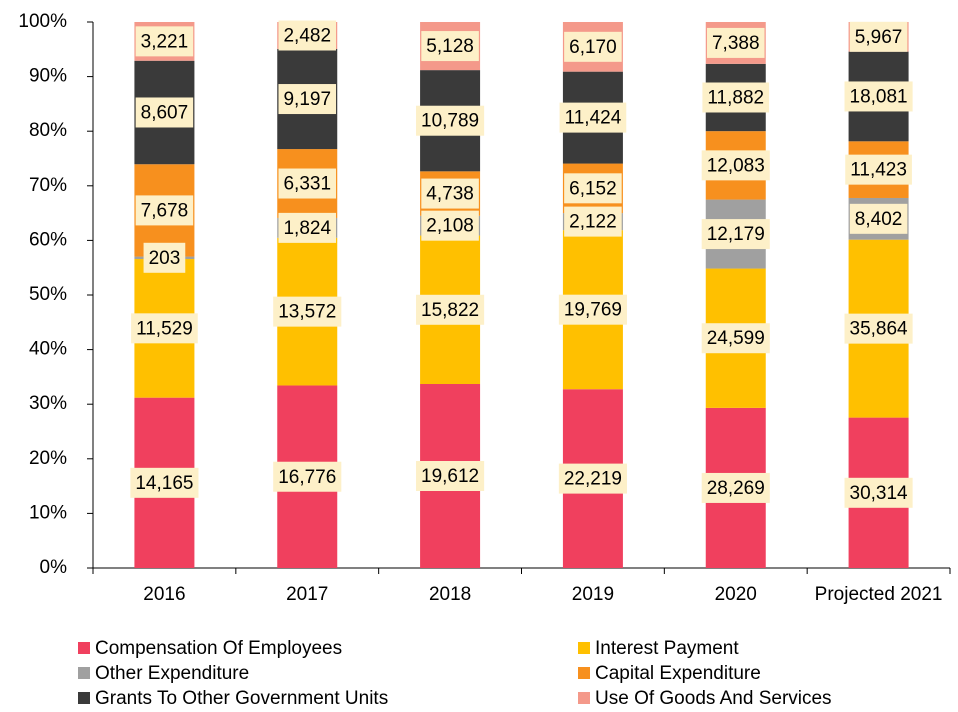 The width and height of the screenshot is (958, 712). Describe the element at coordinates (593, 594) in the screenshot. I see `x-tick-label: 2019` at that location.